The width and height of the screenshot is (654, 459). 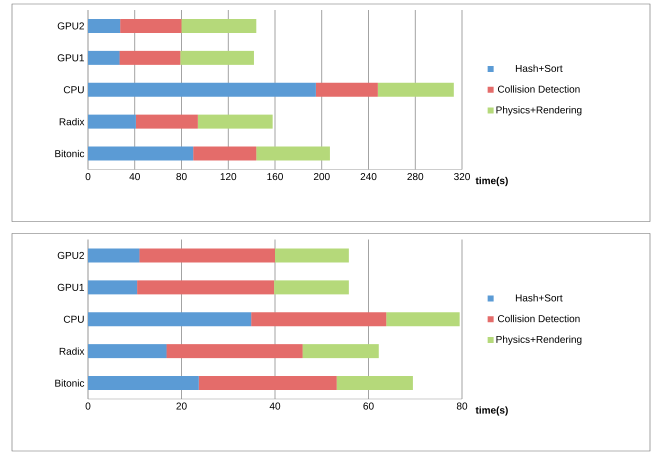 What do you see at coordinates (228, 176) in the screenshot?
I see `x-tick-label: 120` at bounding box center [228, 176].